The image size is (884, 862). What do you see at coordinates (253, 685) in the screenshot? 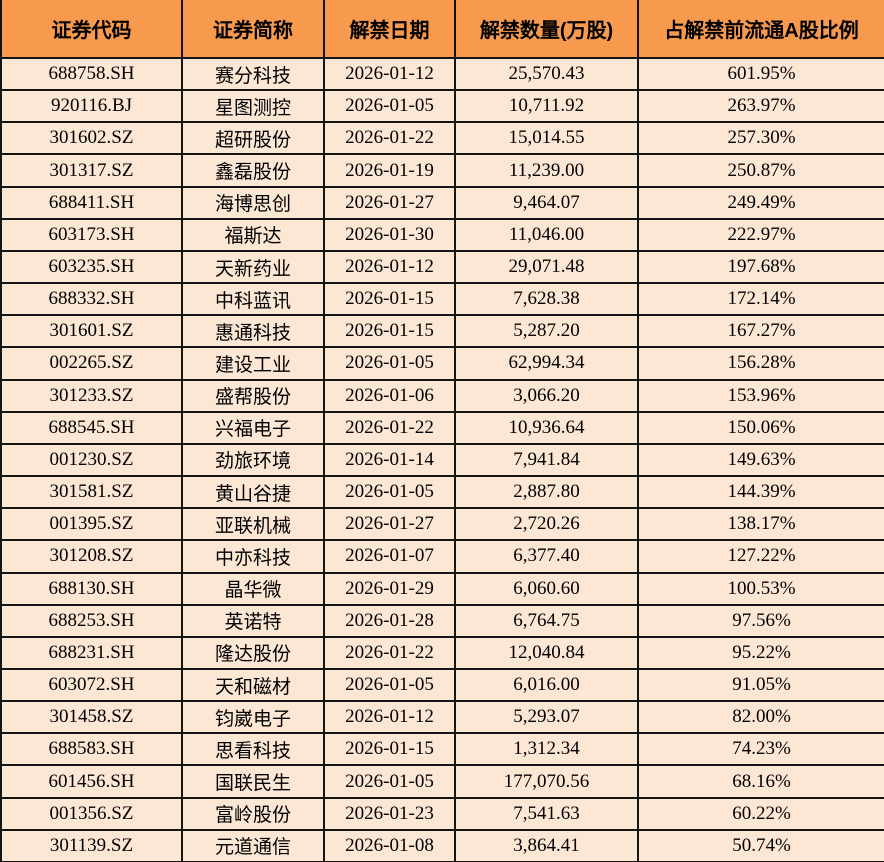
I see `cell-security-name: 天和磁材` at bounding box center [253, 685].